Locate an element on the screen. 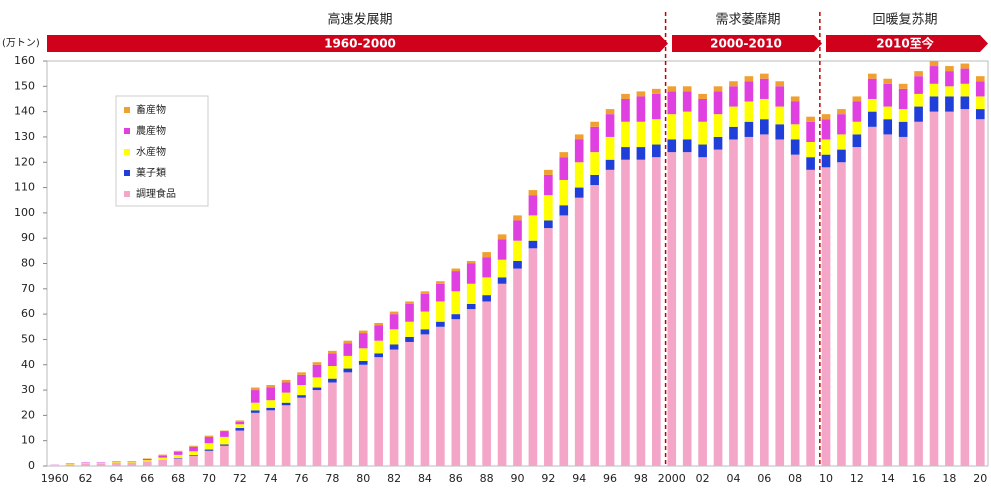 This screenshot has height=497, width=991. x-tick-label: 64 is located at coordinates (116, 478).